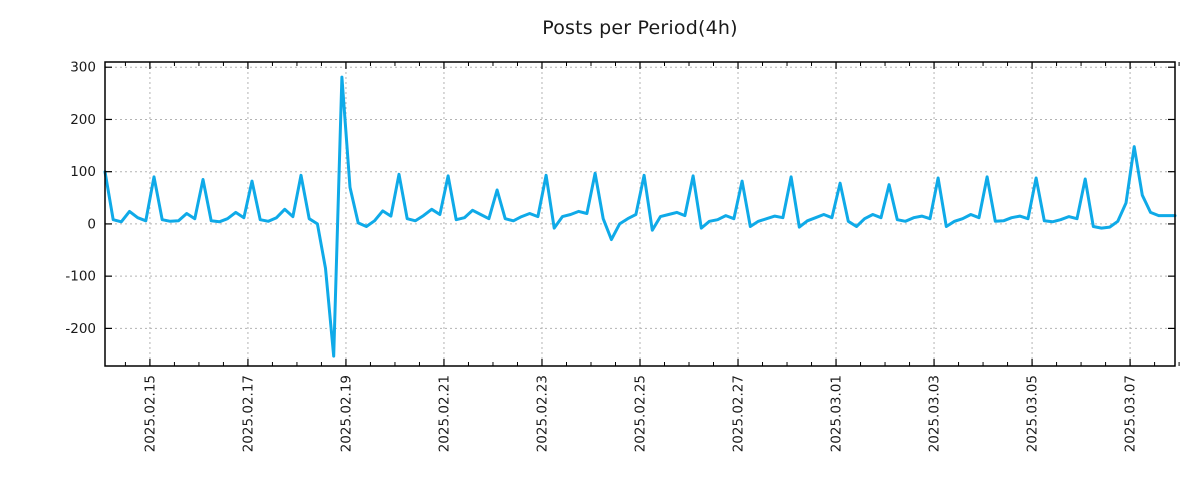  Describe the element at coordinates (837, 413) in the screenshot. I see `x-tick-label: 2025.03.01` at that location.